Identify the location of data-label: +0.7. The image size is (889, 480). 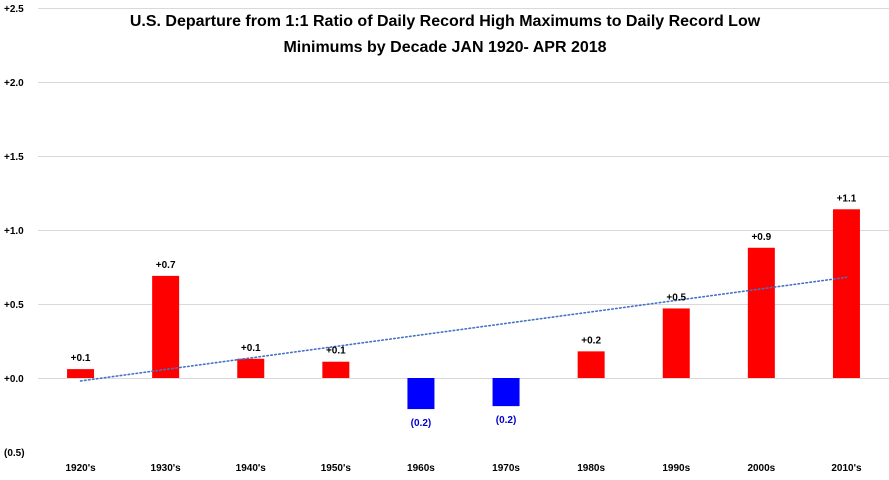
(166, 265).